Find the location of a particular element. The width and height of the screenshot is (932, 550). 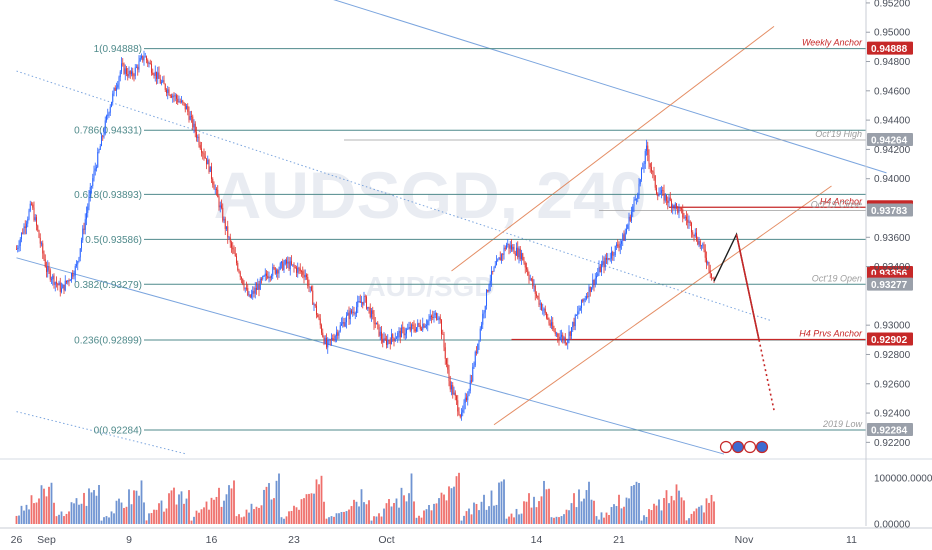

event-markers is located at coordinates (744, 447).